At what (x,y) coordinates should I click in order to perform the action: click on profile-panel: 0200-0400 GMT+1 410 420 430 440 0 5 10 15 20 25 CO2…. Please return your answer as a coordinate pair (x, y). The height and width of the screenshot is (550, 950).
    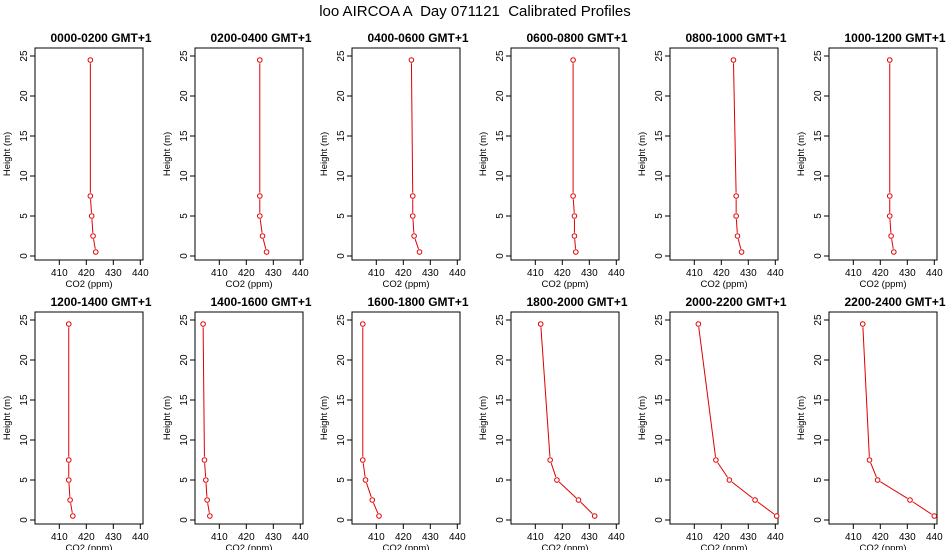
    Looking at the image, I should click on (237, 160).